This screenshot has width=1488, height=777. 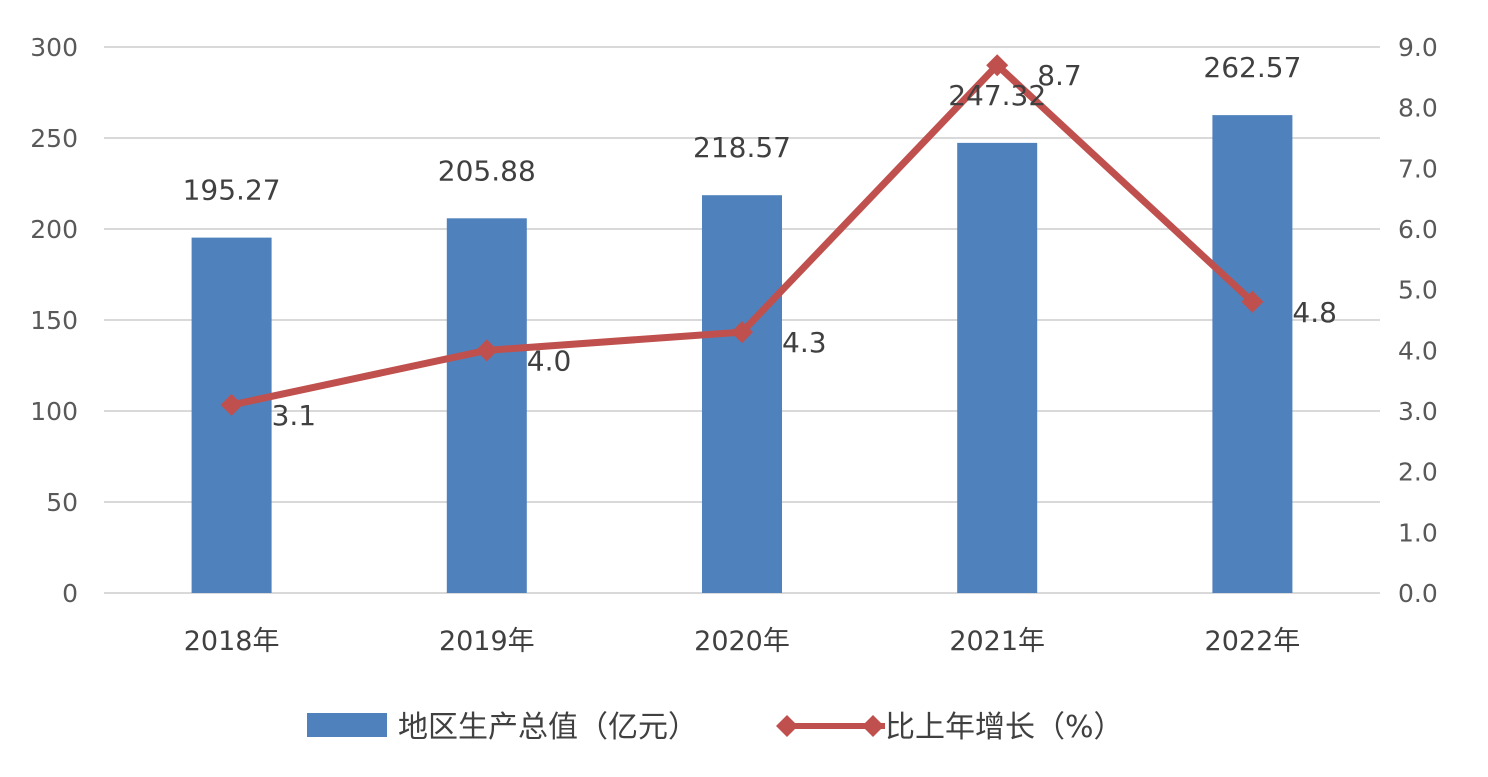 I want to click on category-label: 2022年, so click(x=1253, y=641).